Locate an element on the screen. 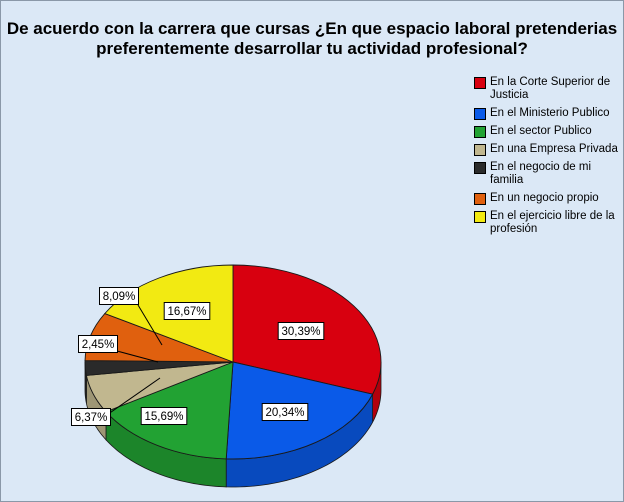  legend-item: En el sector Publico is located at coordinates (549, 131).